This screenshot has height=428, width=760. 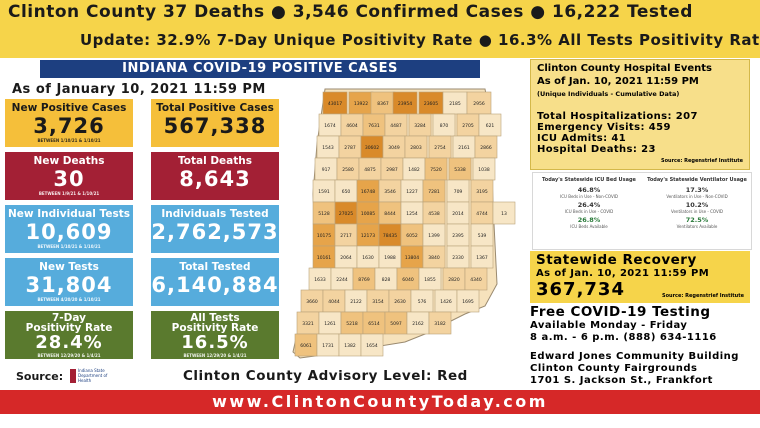 I want to click on county-cell: 2987, so click(x=392, y=169).